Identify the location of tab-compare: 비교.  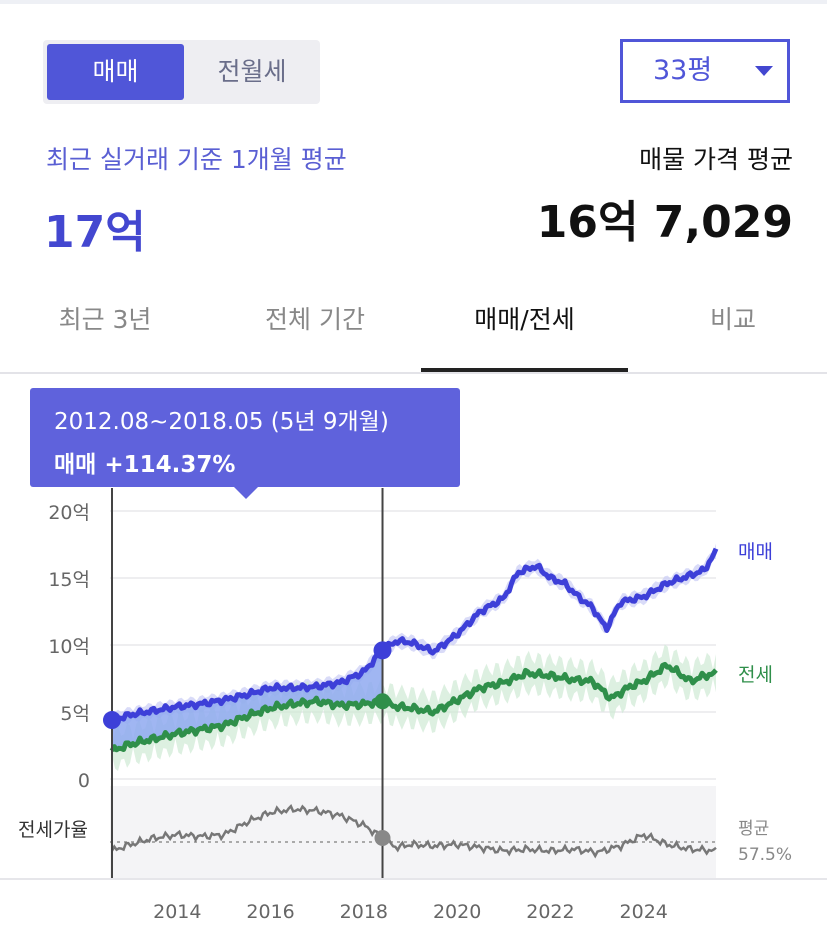
(732, 319).